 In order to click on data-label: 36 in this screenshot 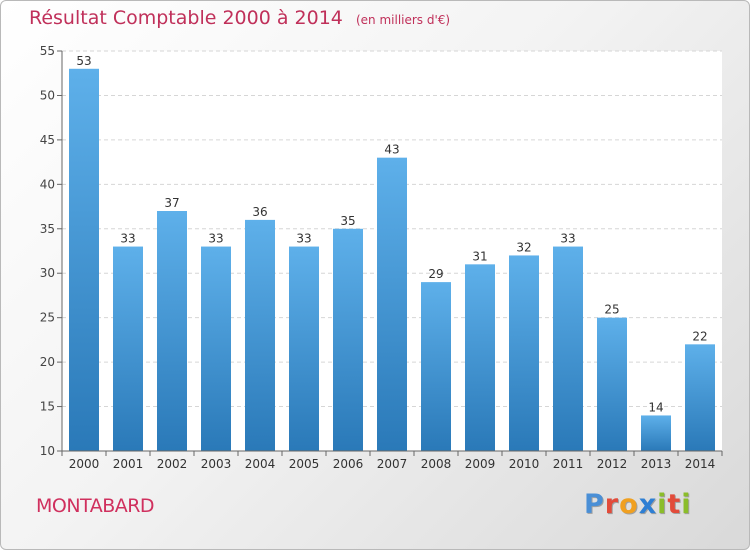, I will do `click(259, 212)`.